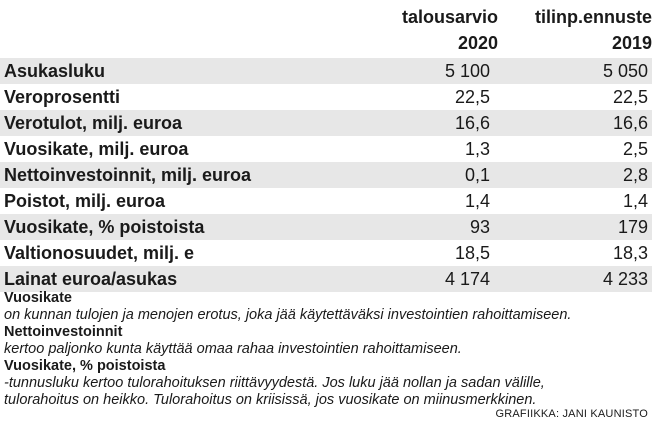  What do you see at coordinates (412, 227) in the screenshot?
I see `cell-2020: 93` at bounding box center [412, 227].